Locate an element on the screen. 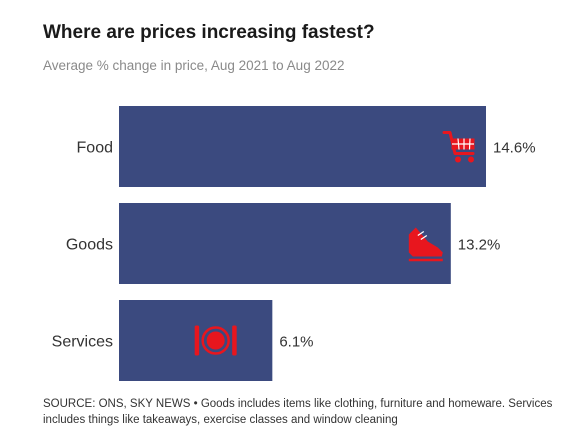  bar-goods is located at coordinates (285, 243).